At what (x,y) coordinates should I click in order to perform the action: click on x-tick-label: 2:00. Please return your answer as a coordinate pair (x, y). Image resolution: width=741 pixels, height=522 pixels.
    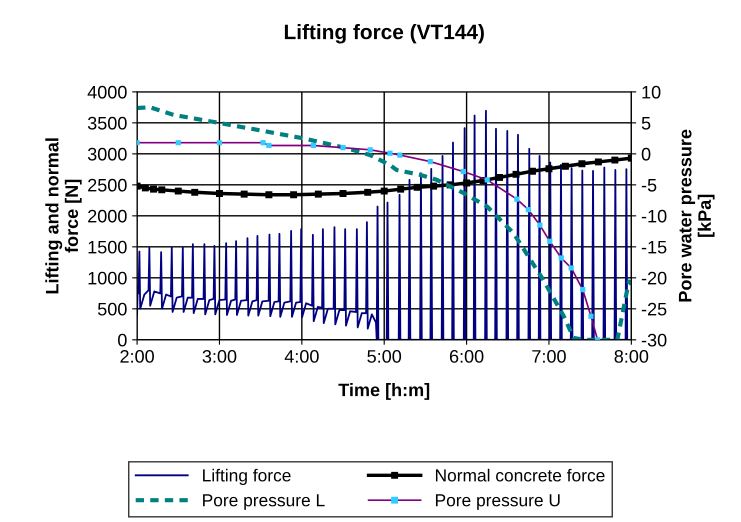
    Looking at the image, I should click on (137, 356).